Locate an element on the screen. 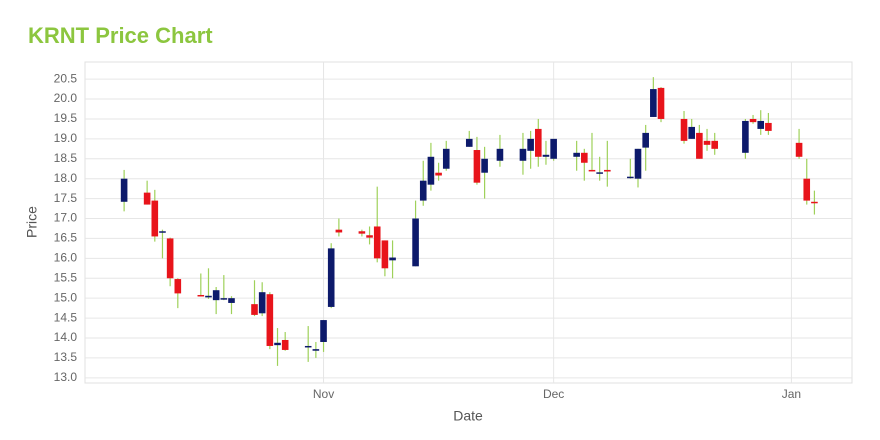 This screenshot has width=880, height=440. x-tick-label: Nov is located at coordinates (323, 394).